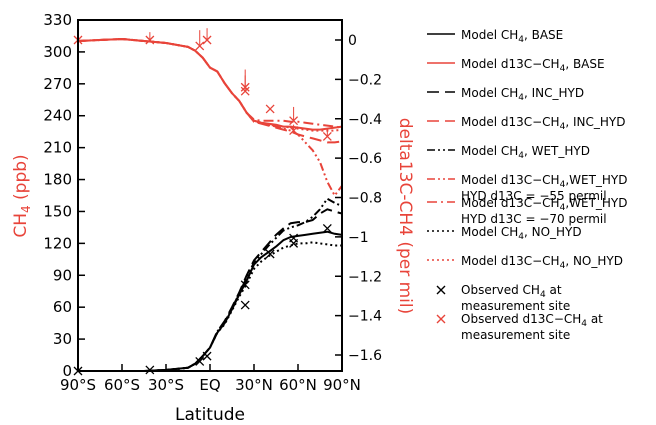  What do you see at coordinates (254, 385) in the screenshot?
I see `x-tick-label: 30°N` at bounding box center [254, 385].